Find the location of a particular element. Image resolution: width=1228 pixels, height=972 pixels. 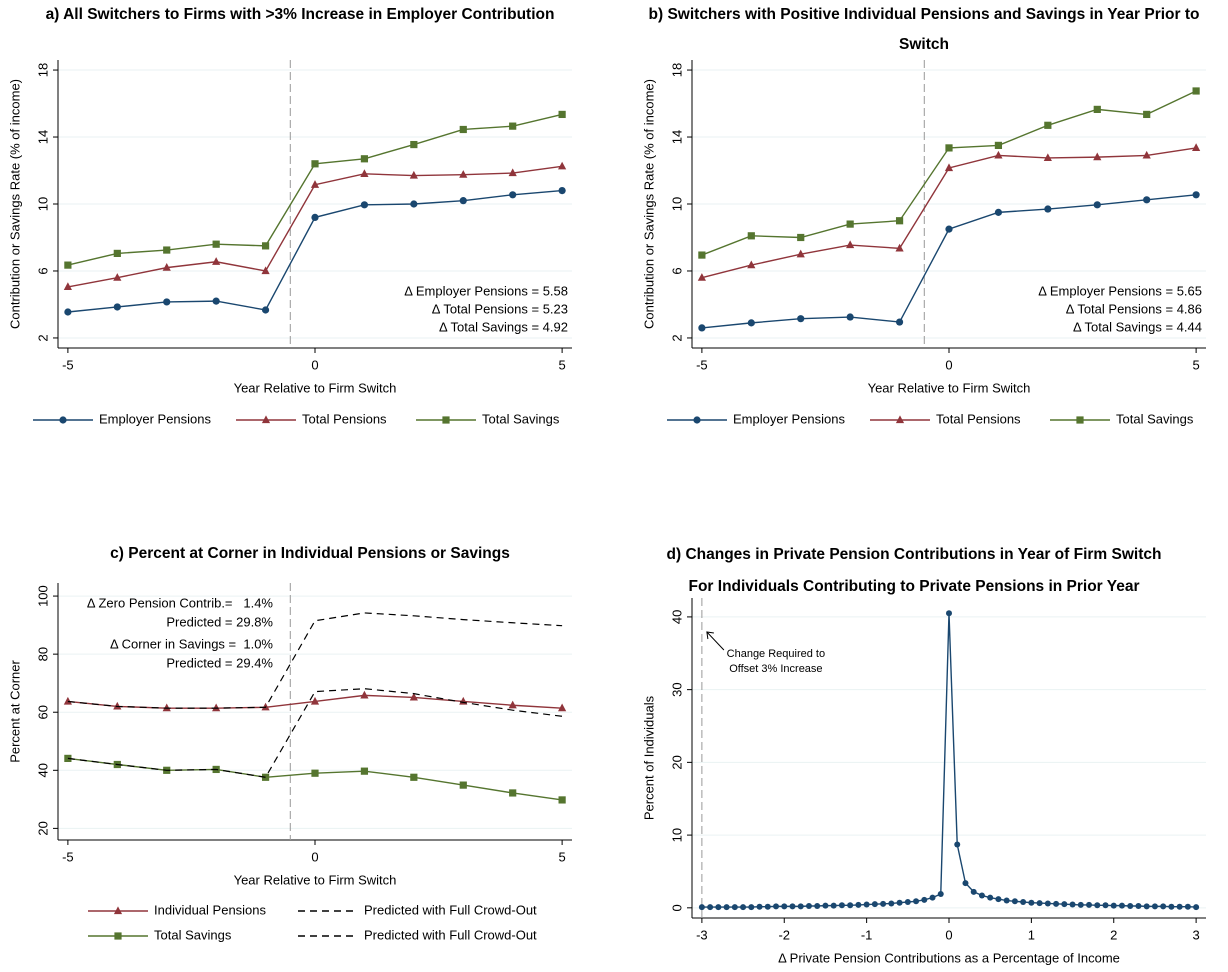

x-tick-label: 3 is located at coordinates (1195, 934).